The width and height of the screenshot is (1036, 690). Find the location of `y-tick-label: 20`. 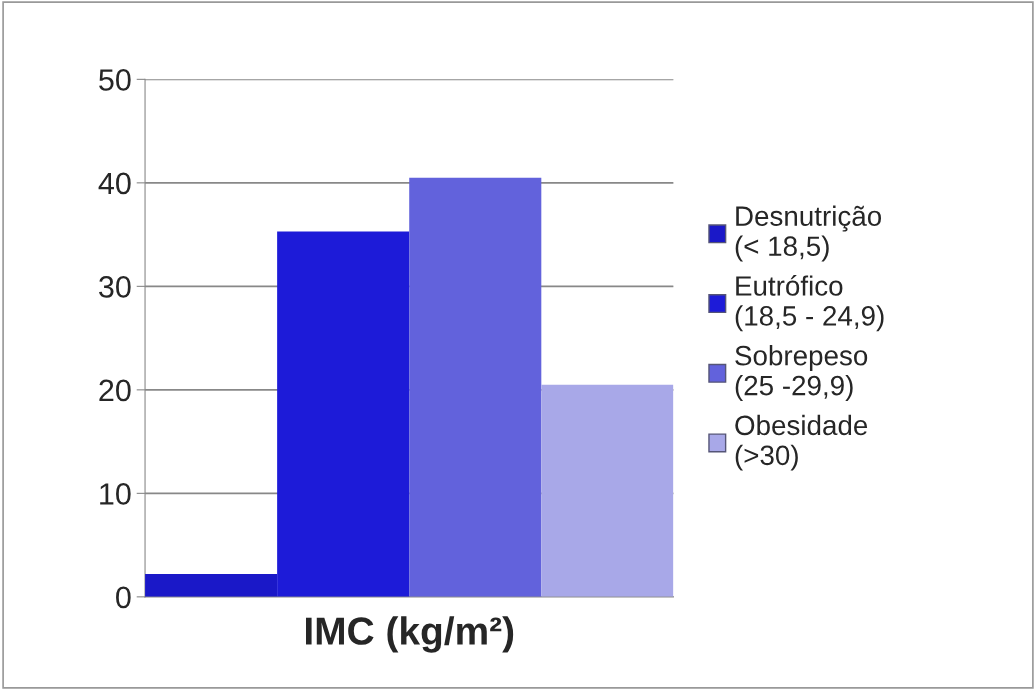

y-tick-label: 20 is located at coordinates (115, 390).